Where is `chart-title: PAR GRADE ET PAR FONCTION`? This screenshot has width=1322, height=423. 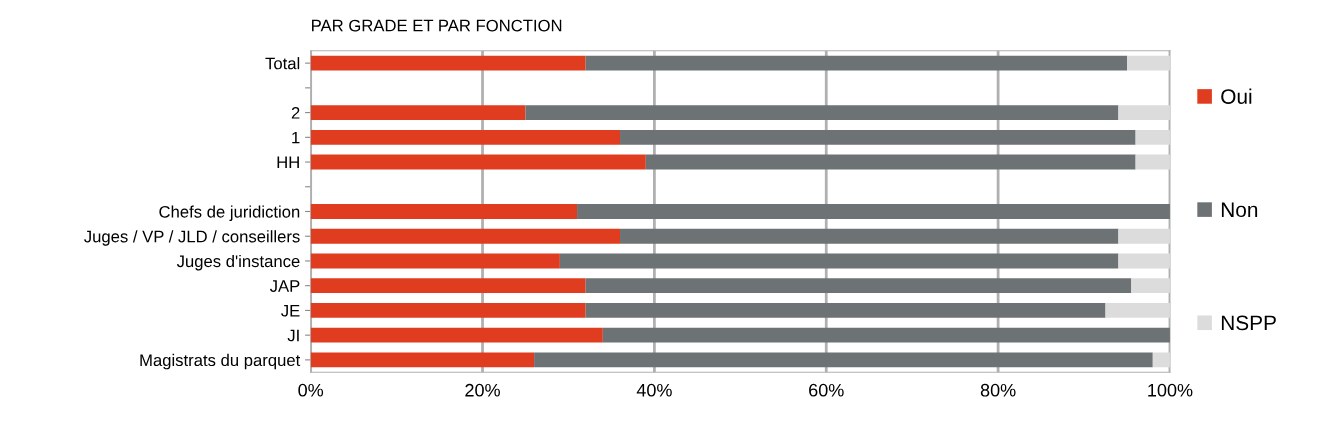 chart-title: PAR GRADE ET PAR FONCTION is located at coordinates (437, 25).